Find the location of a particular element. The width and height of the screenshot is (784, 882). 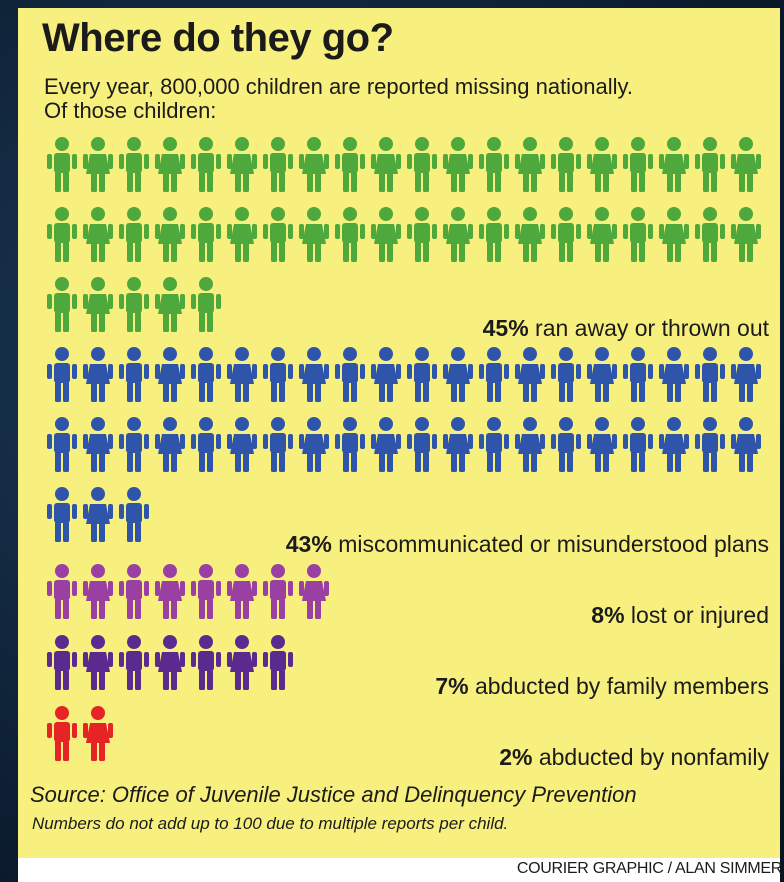

percent-label: 8% is located at coordinates (608, 615).